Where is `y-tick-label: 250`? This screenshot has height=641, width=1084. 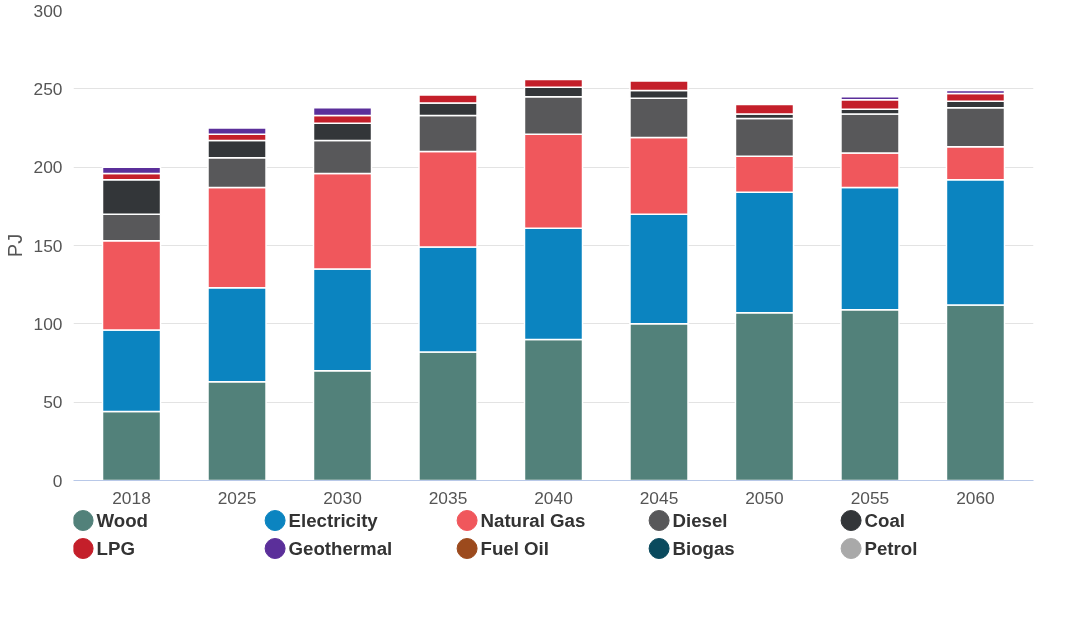
y-tick-label: 250 is located at coordinates (48, 88).